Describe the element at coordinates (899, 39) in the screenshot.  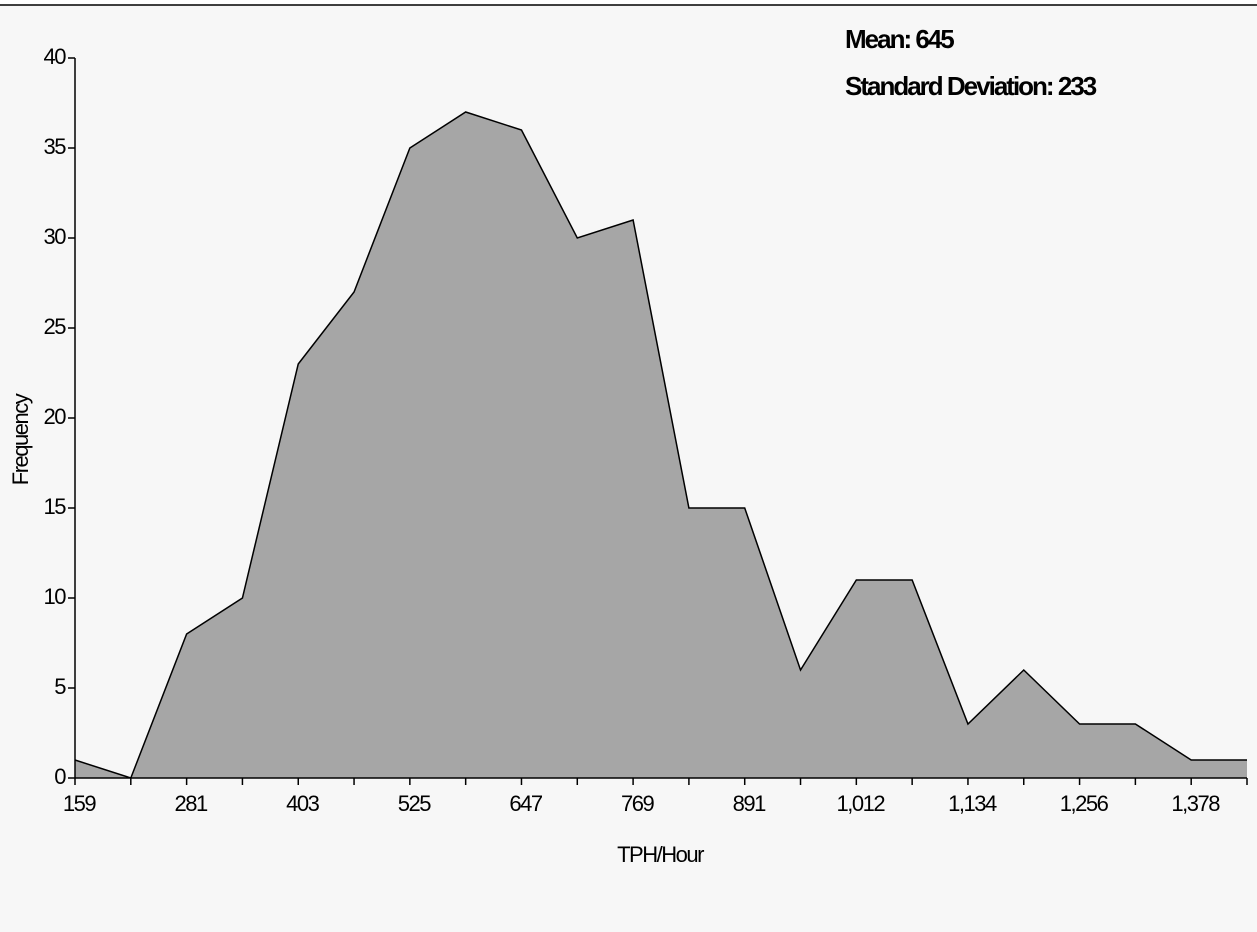
I see `annotation: Mean: 645` at that location.